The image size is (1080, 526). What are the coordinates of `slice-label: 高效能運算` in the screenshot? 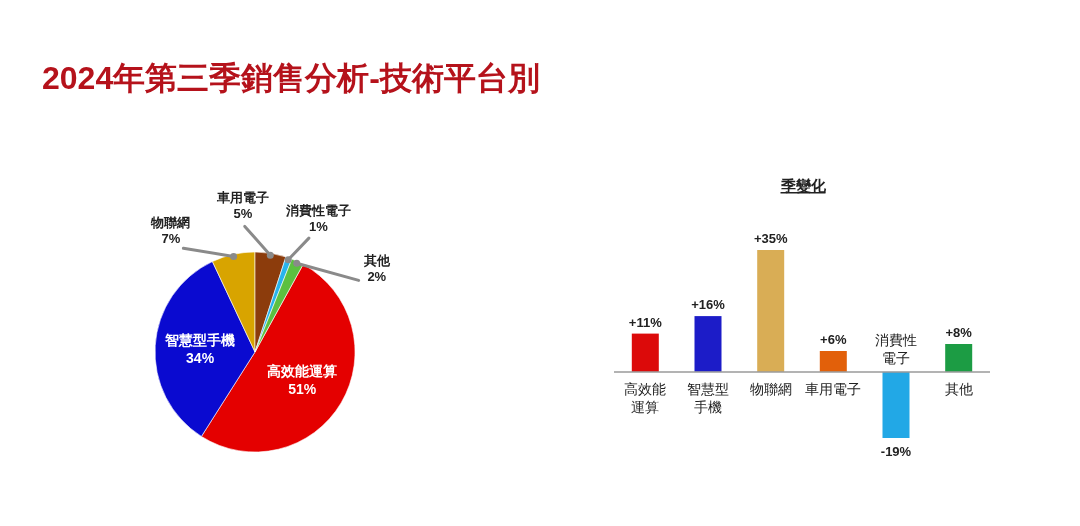 It's located at (302, 371).